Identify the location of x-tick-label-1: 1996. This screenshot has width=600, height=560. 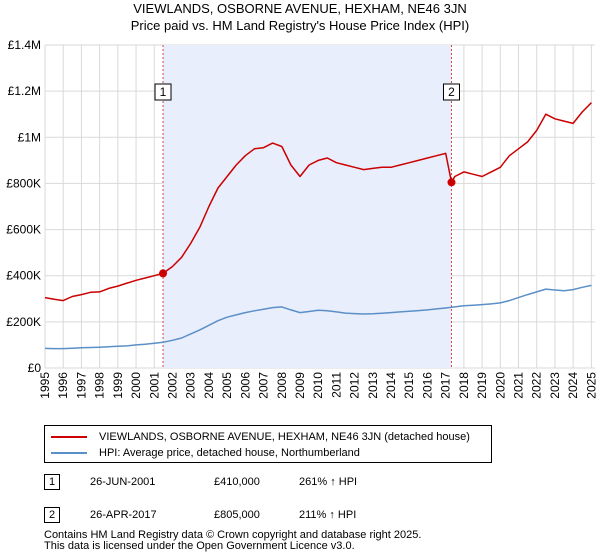
(63, 385).